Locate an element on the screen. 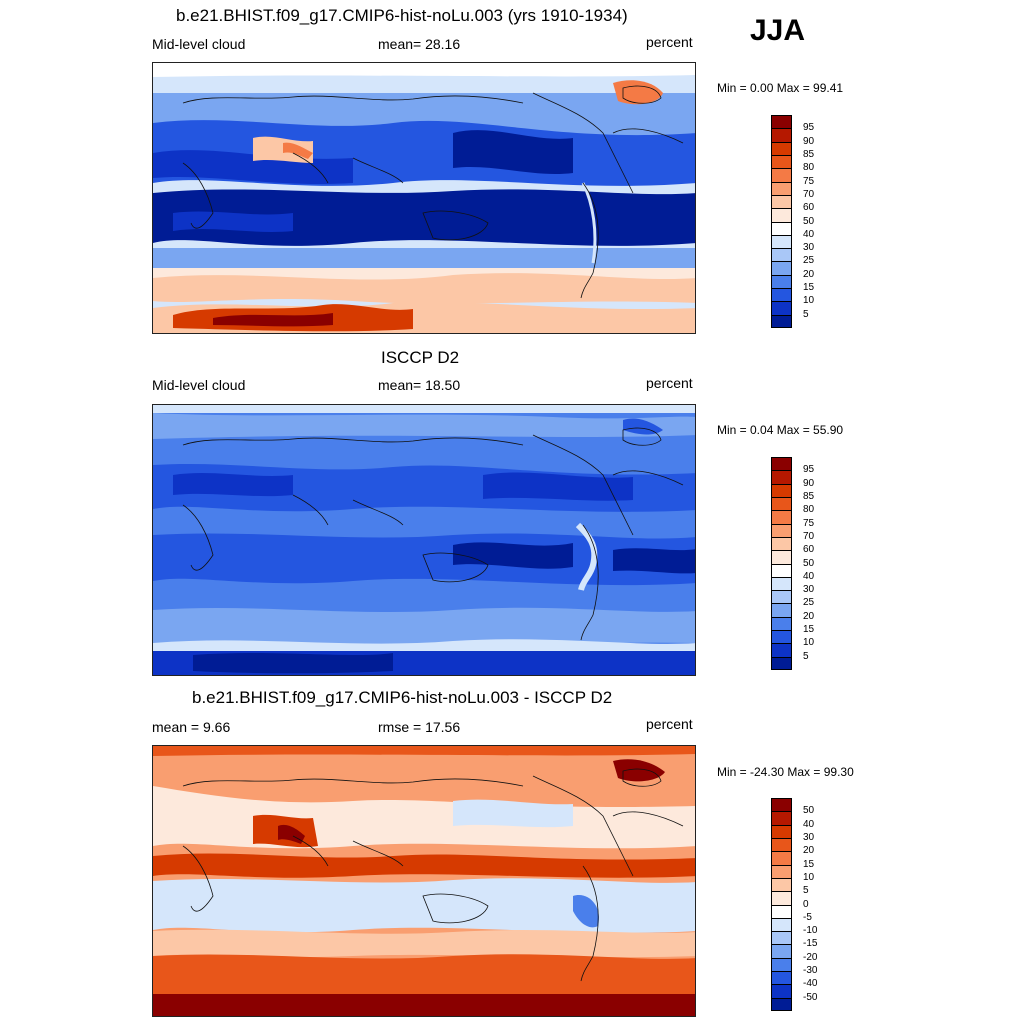 The width and height of the screenshot is (1024, 1024). colorbar-tick-label: -30 is located at coordinates (810, 971).